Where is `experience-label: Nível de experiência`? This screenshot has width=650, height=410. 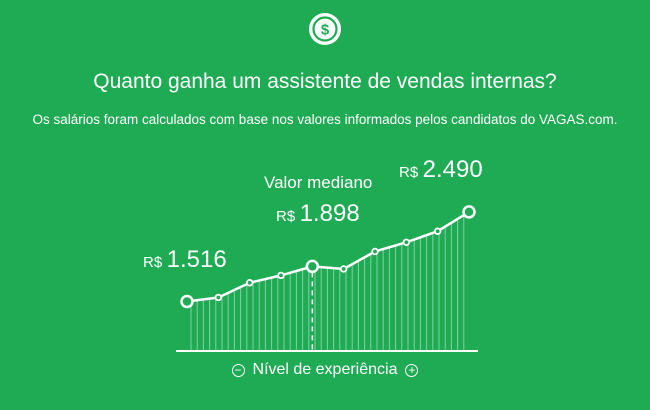
experience-label: Nível de experiência is located at coordinates (325, 369).